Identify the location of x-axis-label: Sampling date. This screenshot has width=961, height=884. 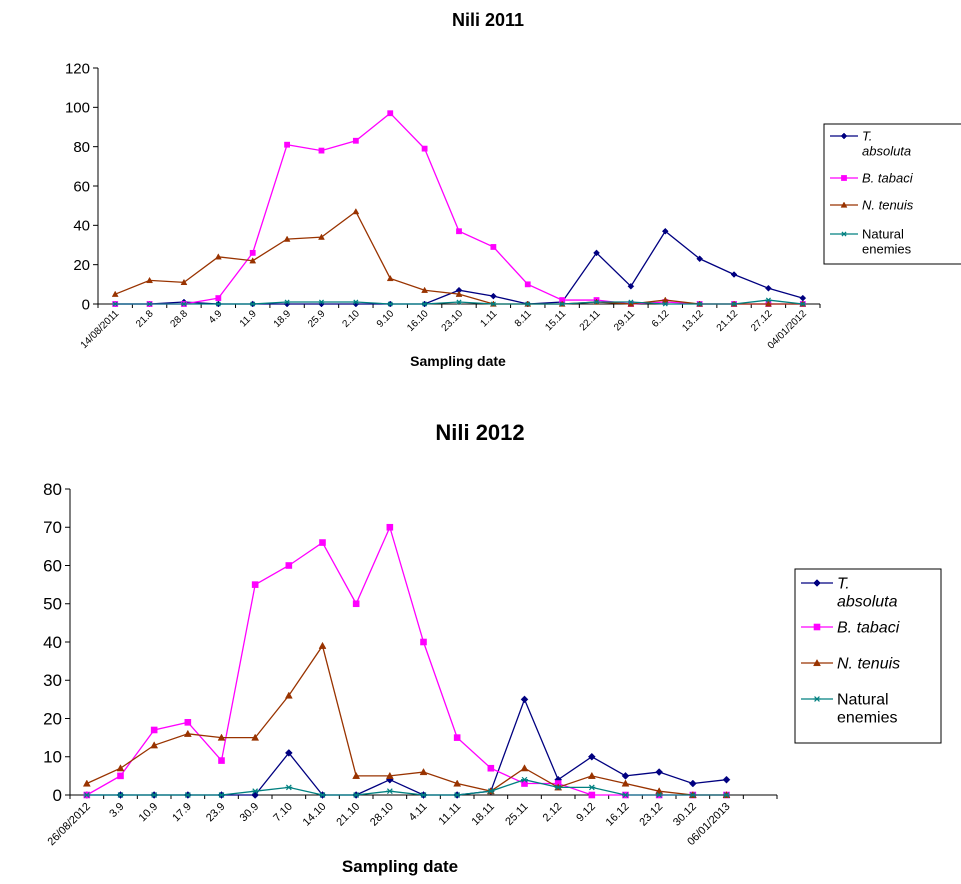
(458, 361).